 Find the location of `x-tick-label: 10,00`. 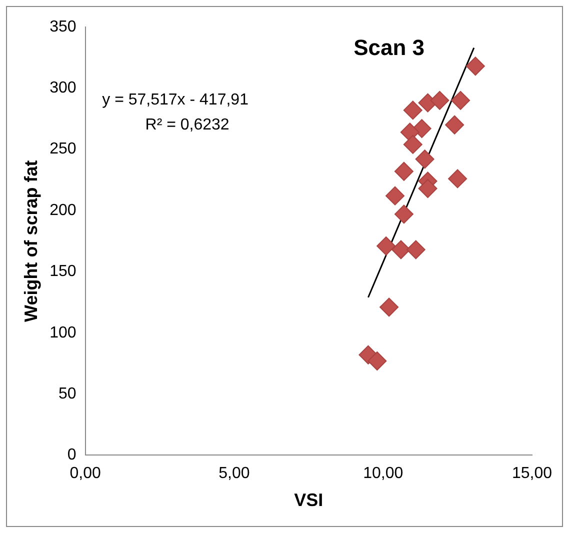

x-tick-label: 10,00 is located at coordinates (383, 473).